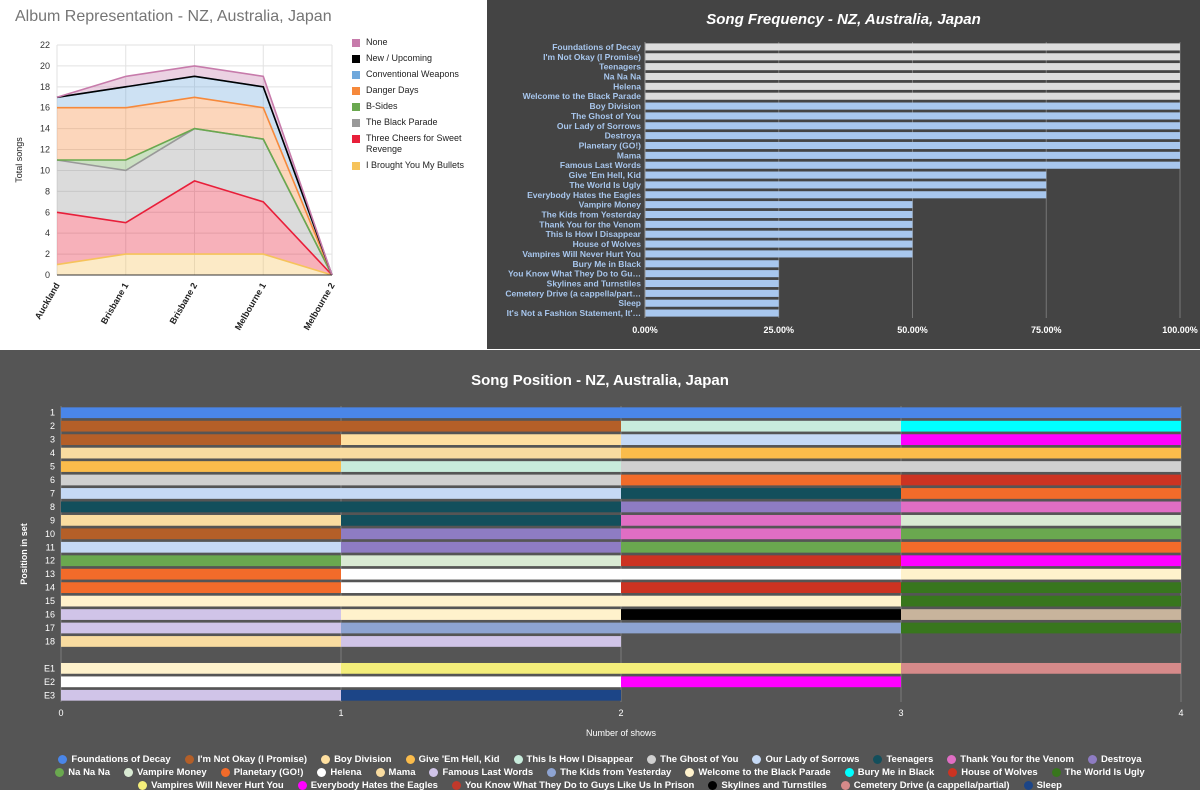 This screenshot has height=790, width=1200. I want to click on y-tick-label: 9, so click(52, 520).